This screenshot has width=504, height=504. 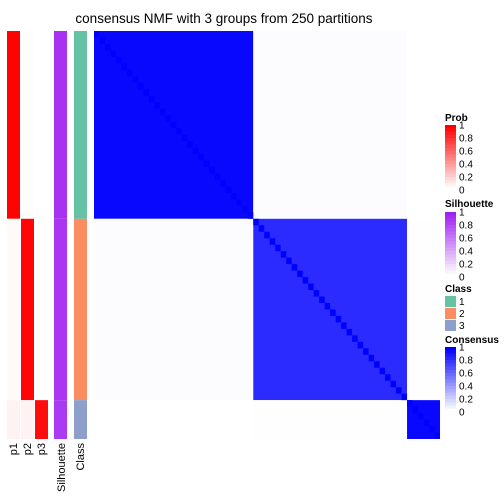 I want to click on legend-tick-prob: 0.8, so click(x=466, y=139).